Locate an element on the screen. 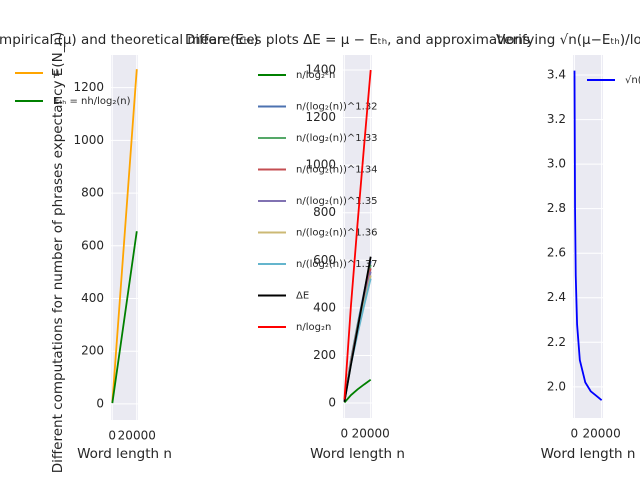 This screenshot has height=480, width=640. y-tick-label: 1400 is located at coordinates (320, 69).